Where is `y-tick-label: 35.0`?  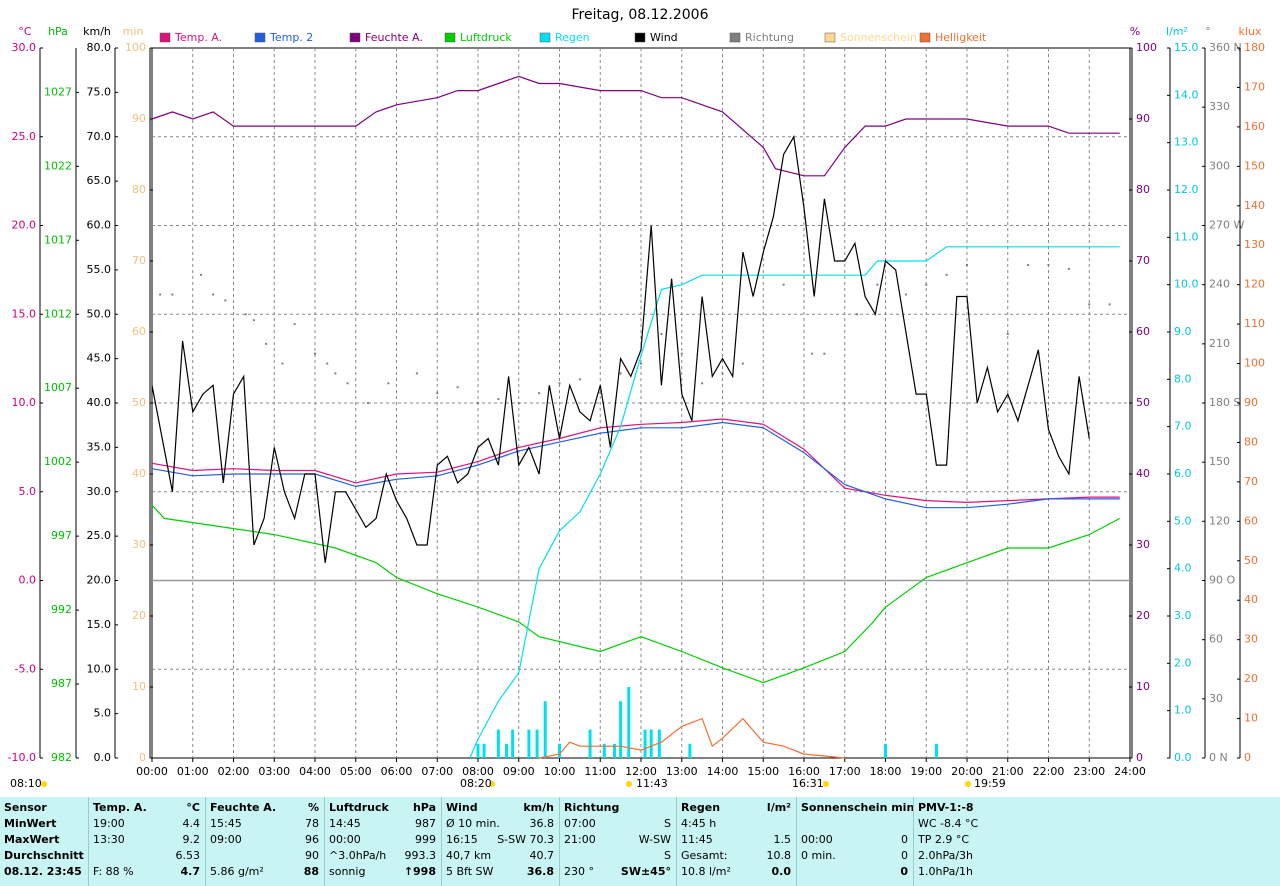
y-tick-label: 35.0 is located at coordinates (99, 446).